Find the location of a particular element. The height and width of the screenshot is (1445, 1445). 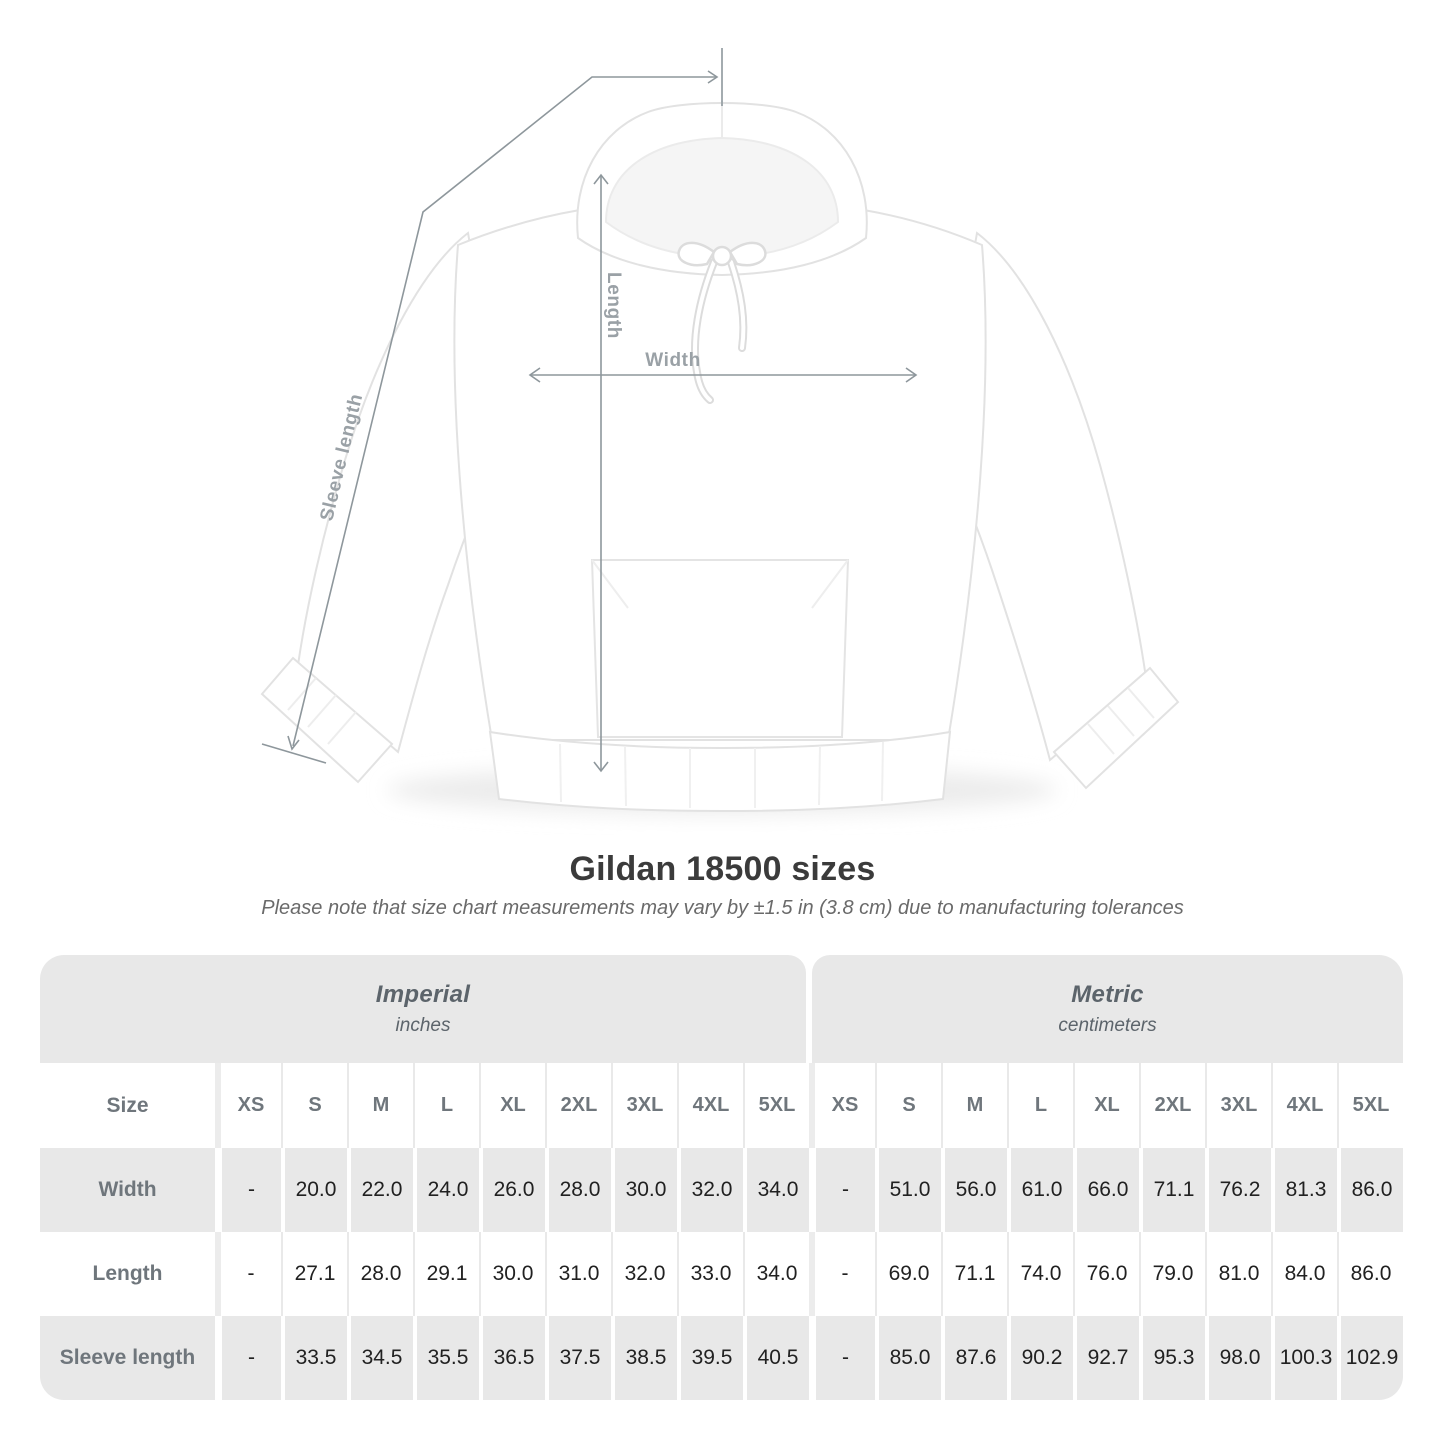

metric-value-cell: 66.0 is located at coordinates (1106, 1190).